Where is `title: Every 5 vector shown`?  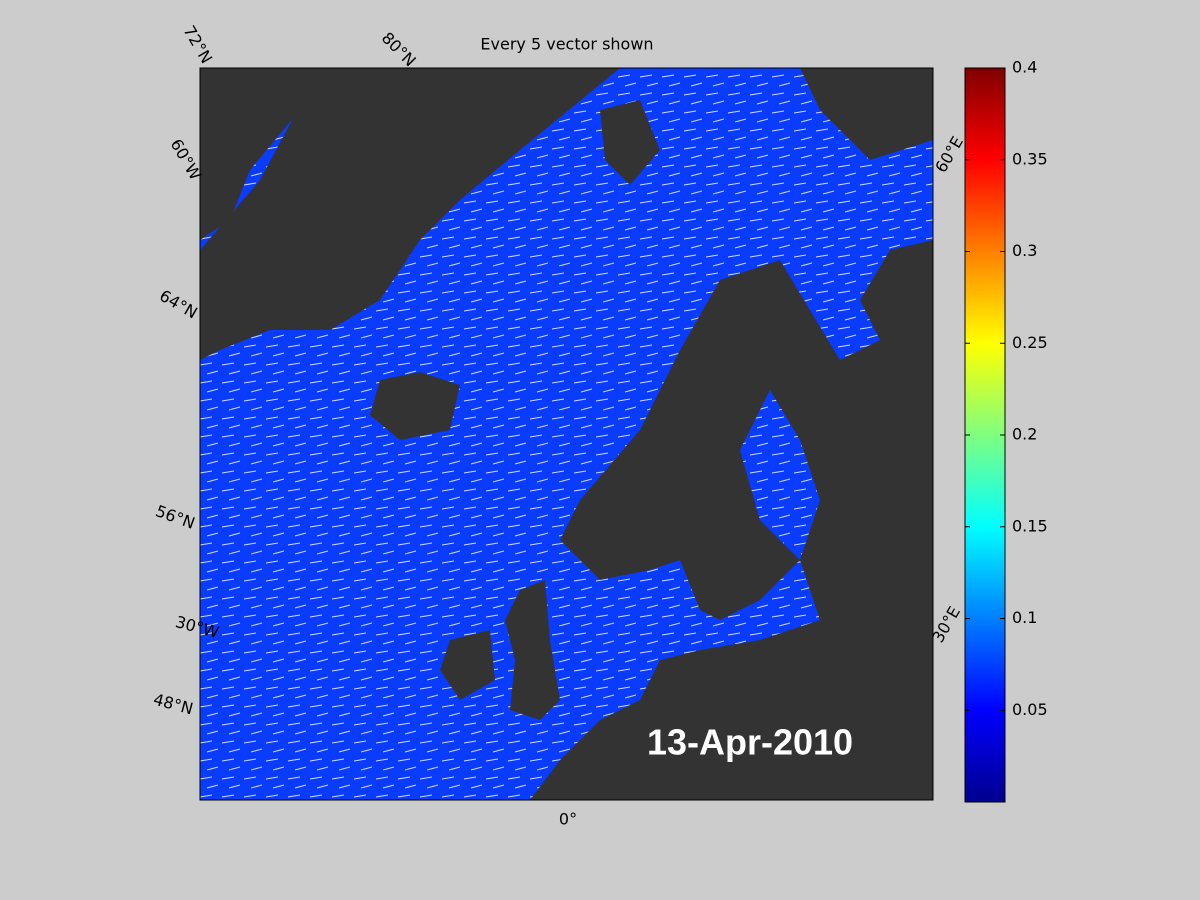 title: Every 5 vector shown is located at coordinates (566, 44).